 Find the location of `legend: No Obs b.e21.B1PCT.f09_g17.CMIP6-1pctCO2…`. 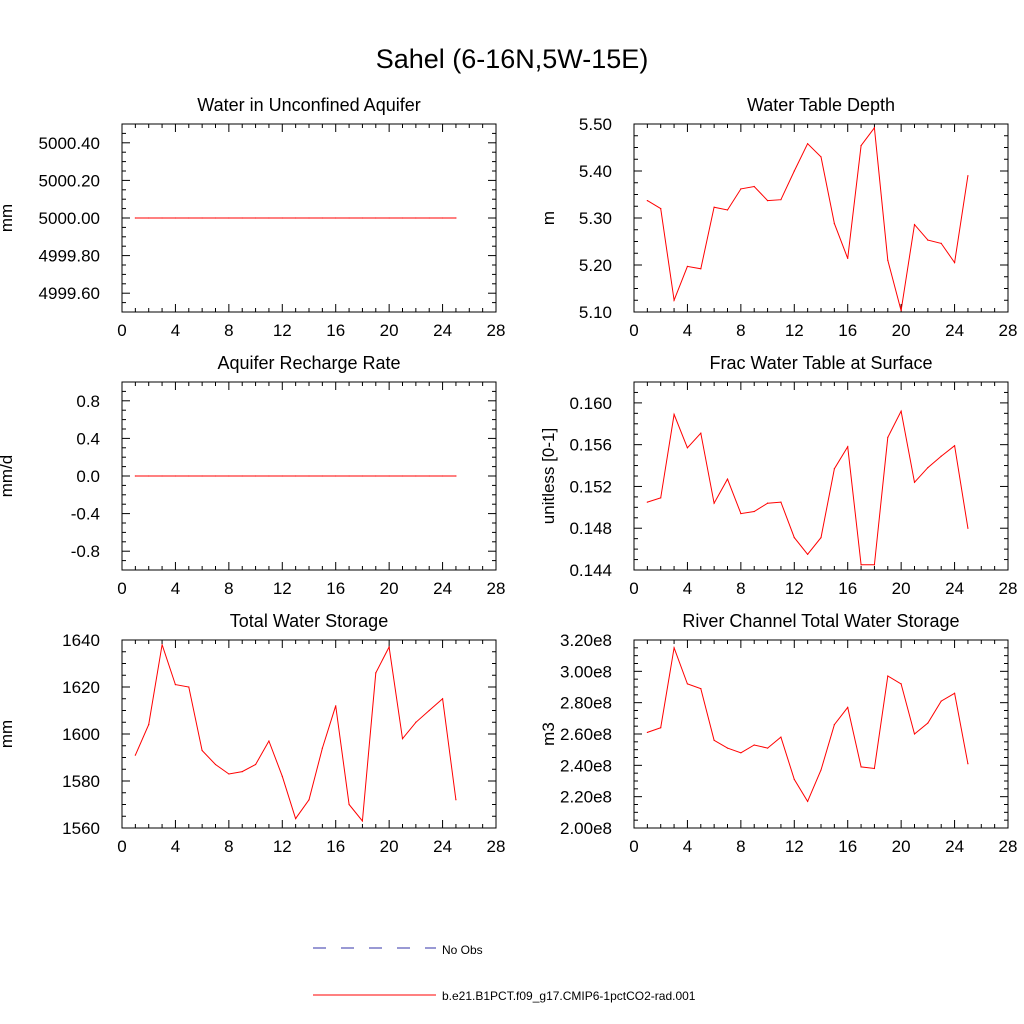

legend: No Obs b.e21.B1PCT.f09_g17.CMIP6-1pctCO2… is located at coordinates (504, 973).